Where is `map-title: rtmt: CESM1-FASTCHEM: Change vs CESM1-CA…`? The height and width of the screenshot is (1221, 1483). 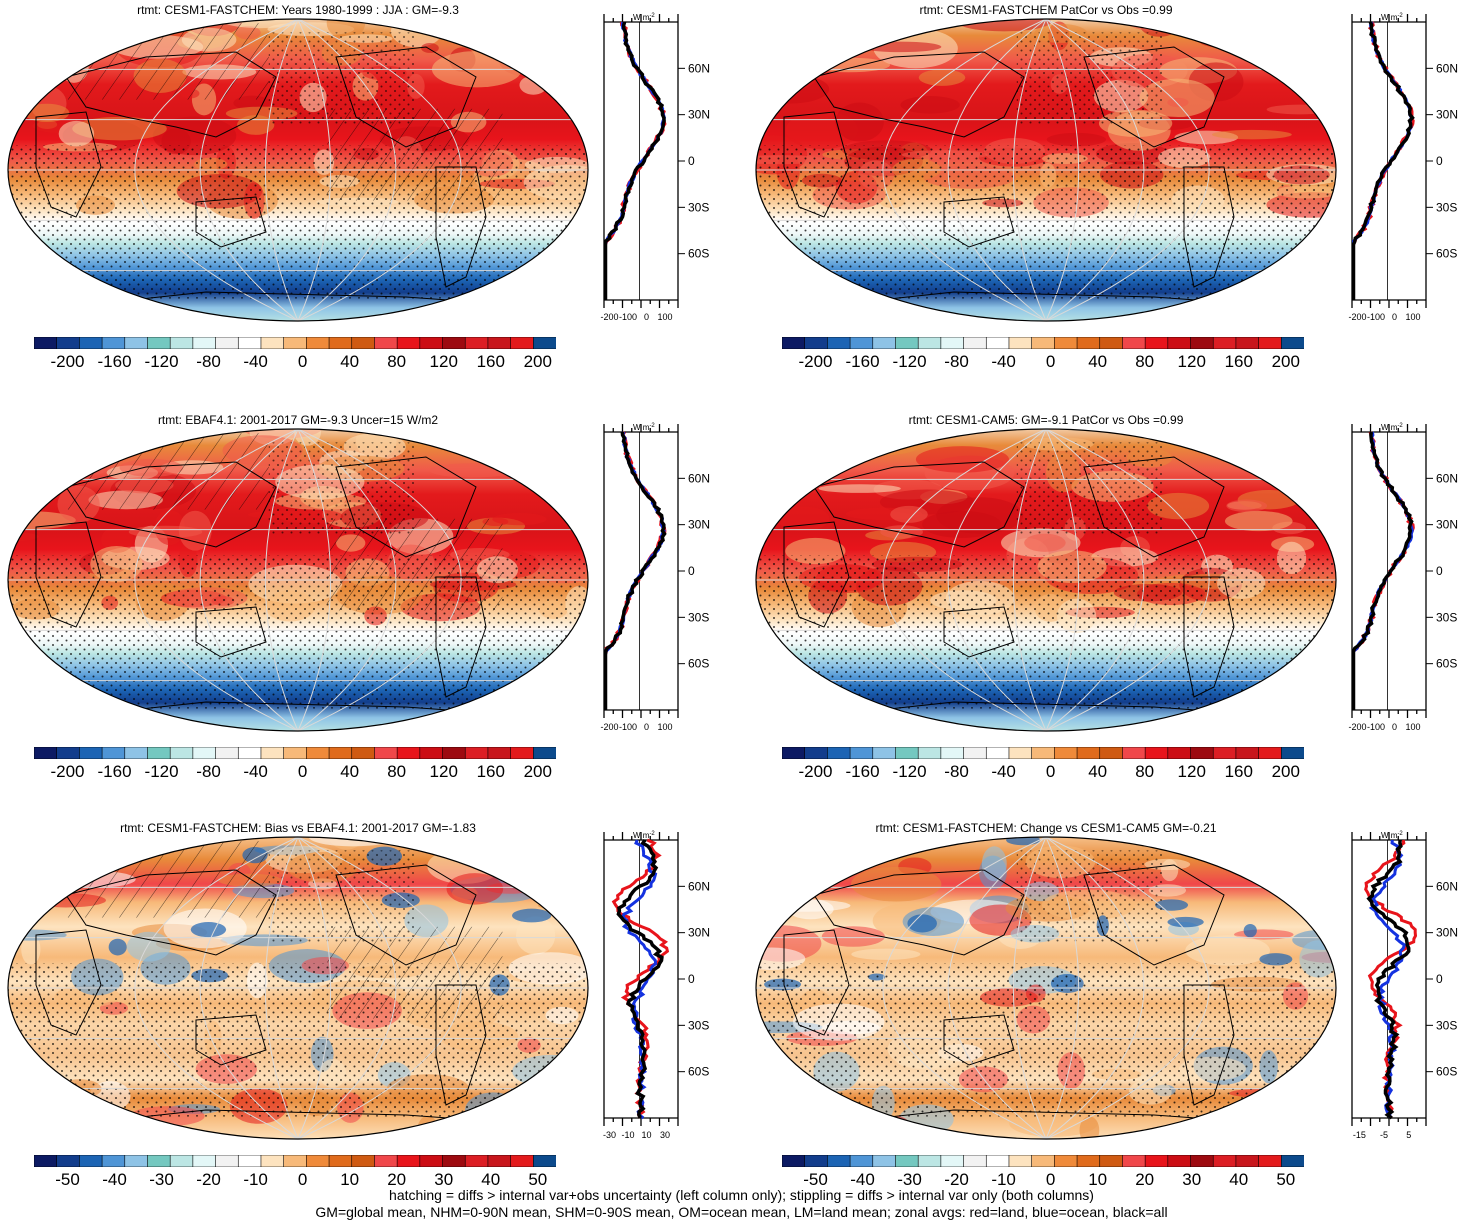 map-title: rtmt: CESM1-FASTCHEM: Change vs CESM1-CA… is located at coordinates (1046, 828).